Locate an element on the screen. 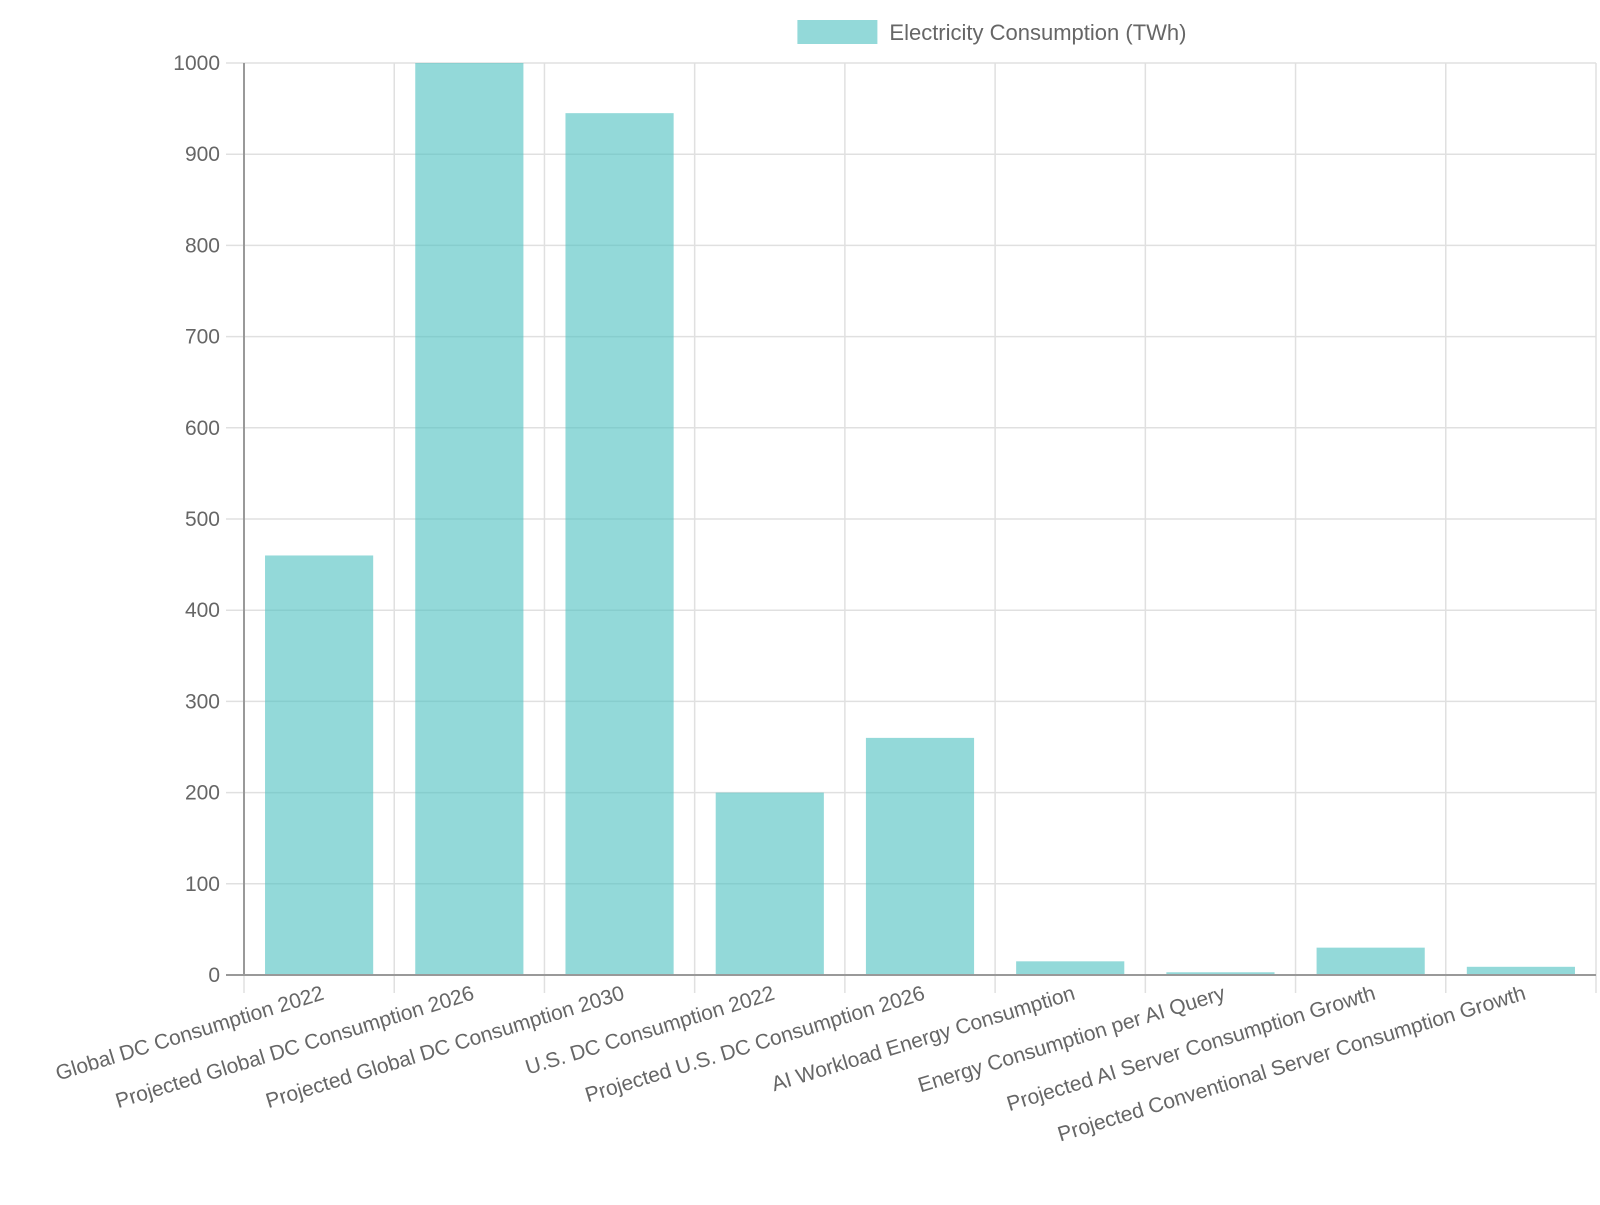  legend-label: Electricity Consumption (TWh) is located at coordinates (1037, 32).